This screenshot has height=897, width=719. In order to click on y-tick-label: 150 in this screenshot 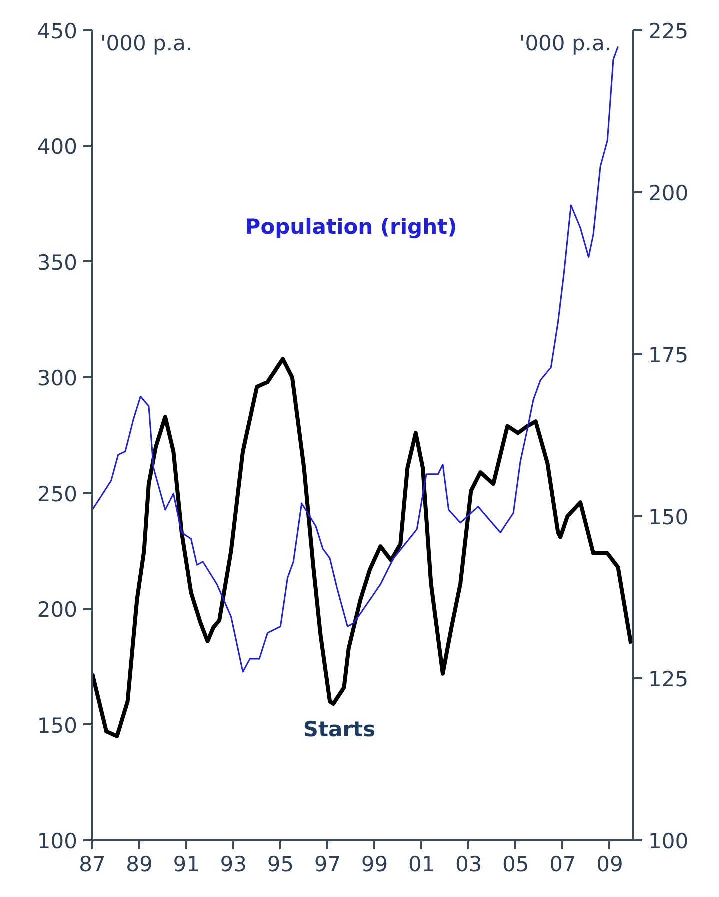, I will do `click(57, 726)`.